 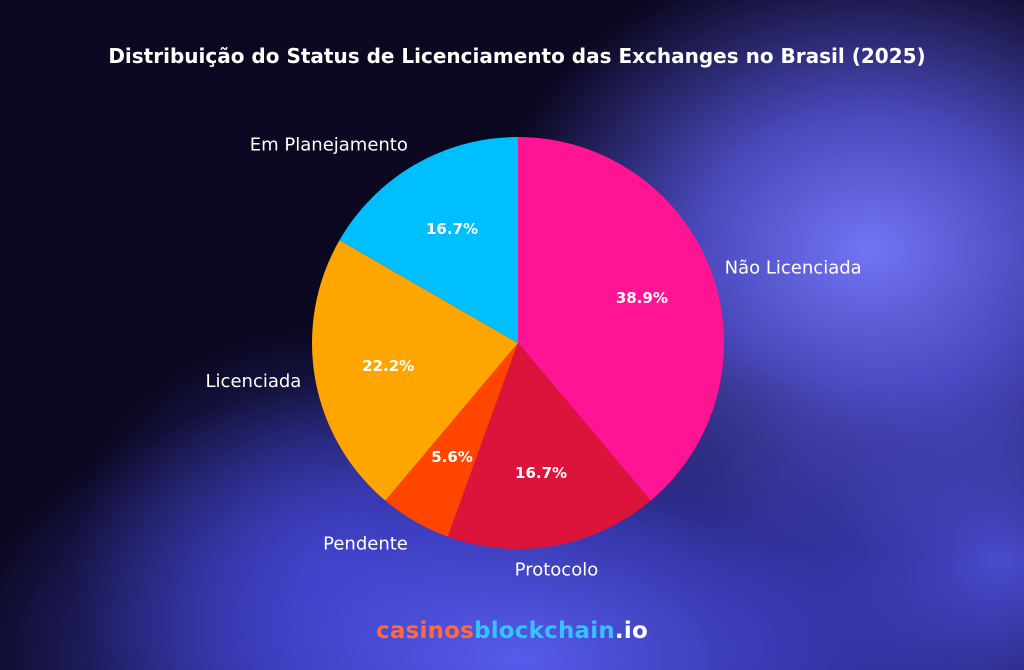 I want to click on category-label-nao-licenciada: Não Licenciada, so click(x=793, y=268).